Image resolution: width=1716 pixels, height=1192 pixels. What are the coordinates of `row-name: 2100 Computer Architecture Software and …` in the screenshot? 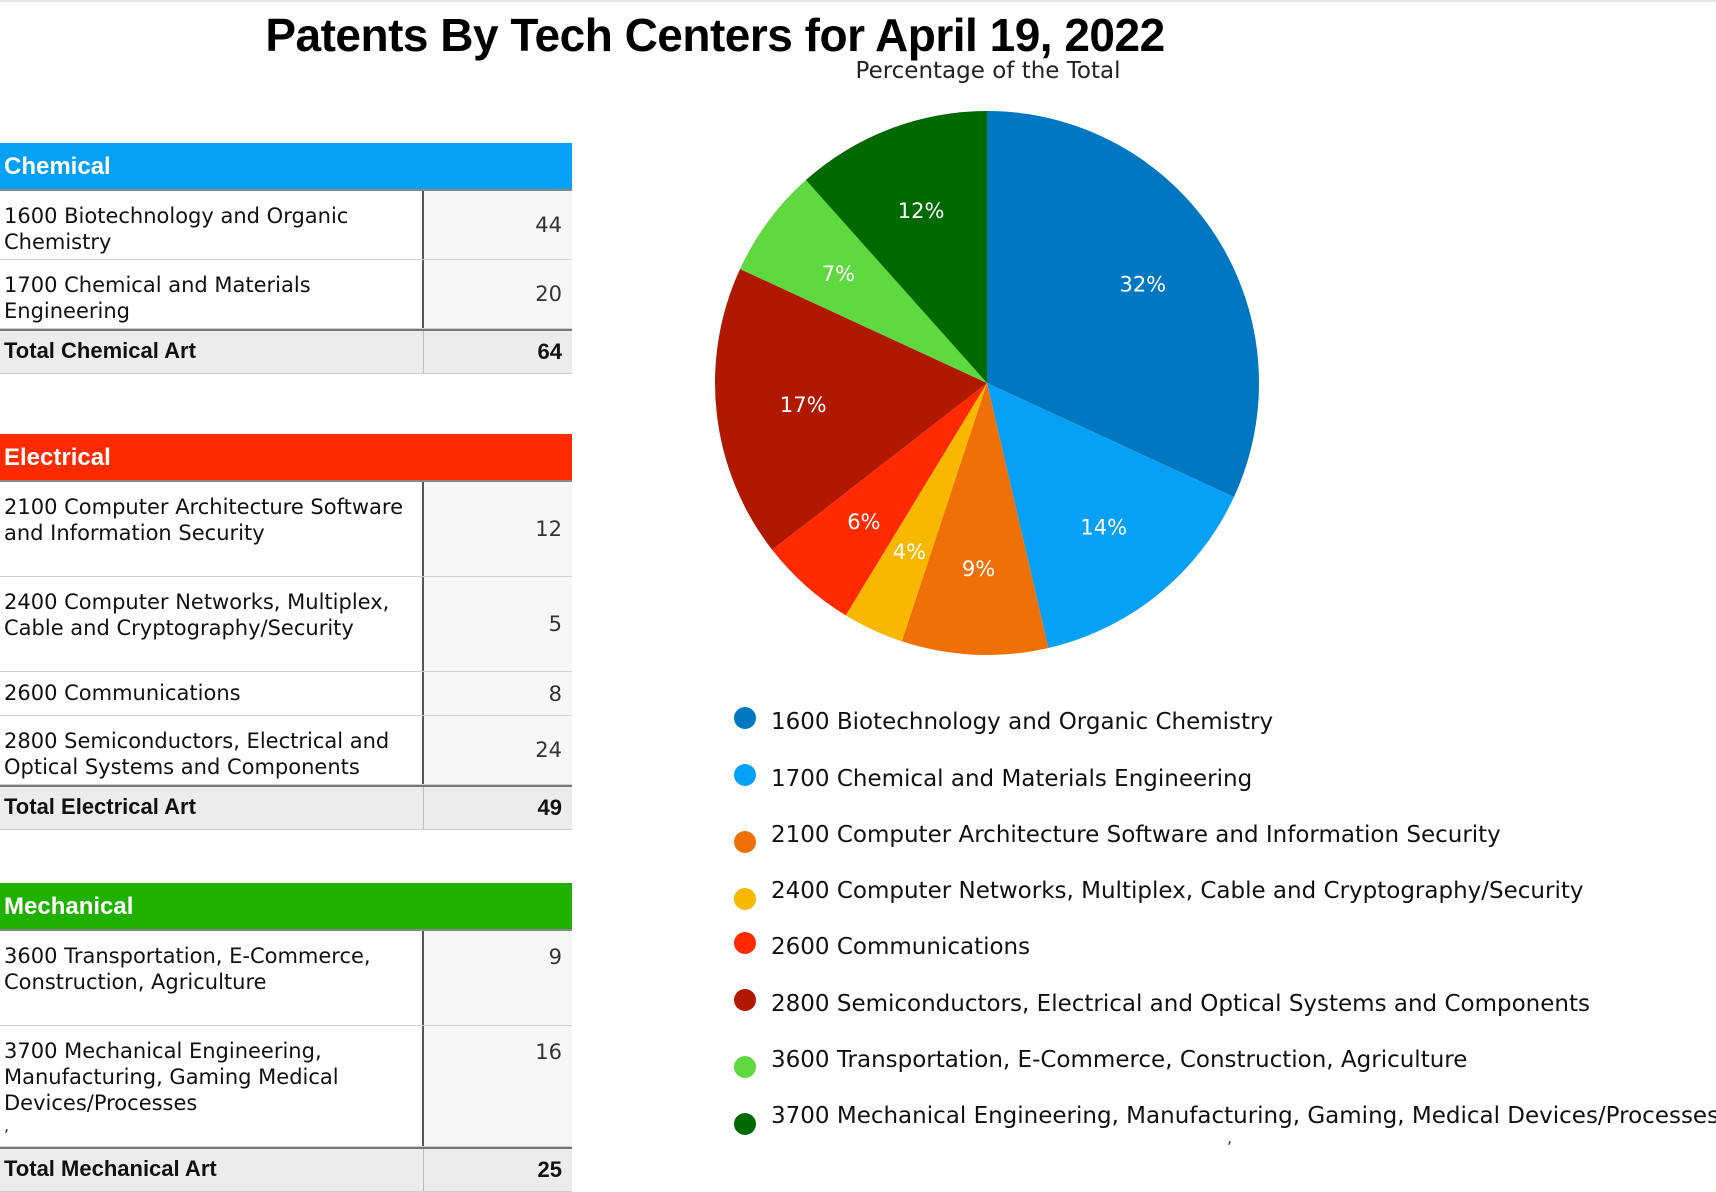 It's located at (212, 529).